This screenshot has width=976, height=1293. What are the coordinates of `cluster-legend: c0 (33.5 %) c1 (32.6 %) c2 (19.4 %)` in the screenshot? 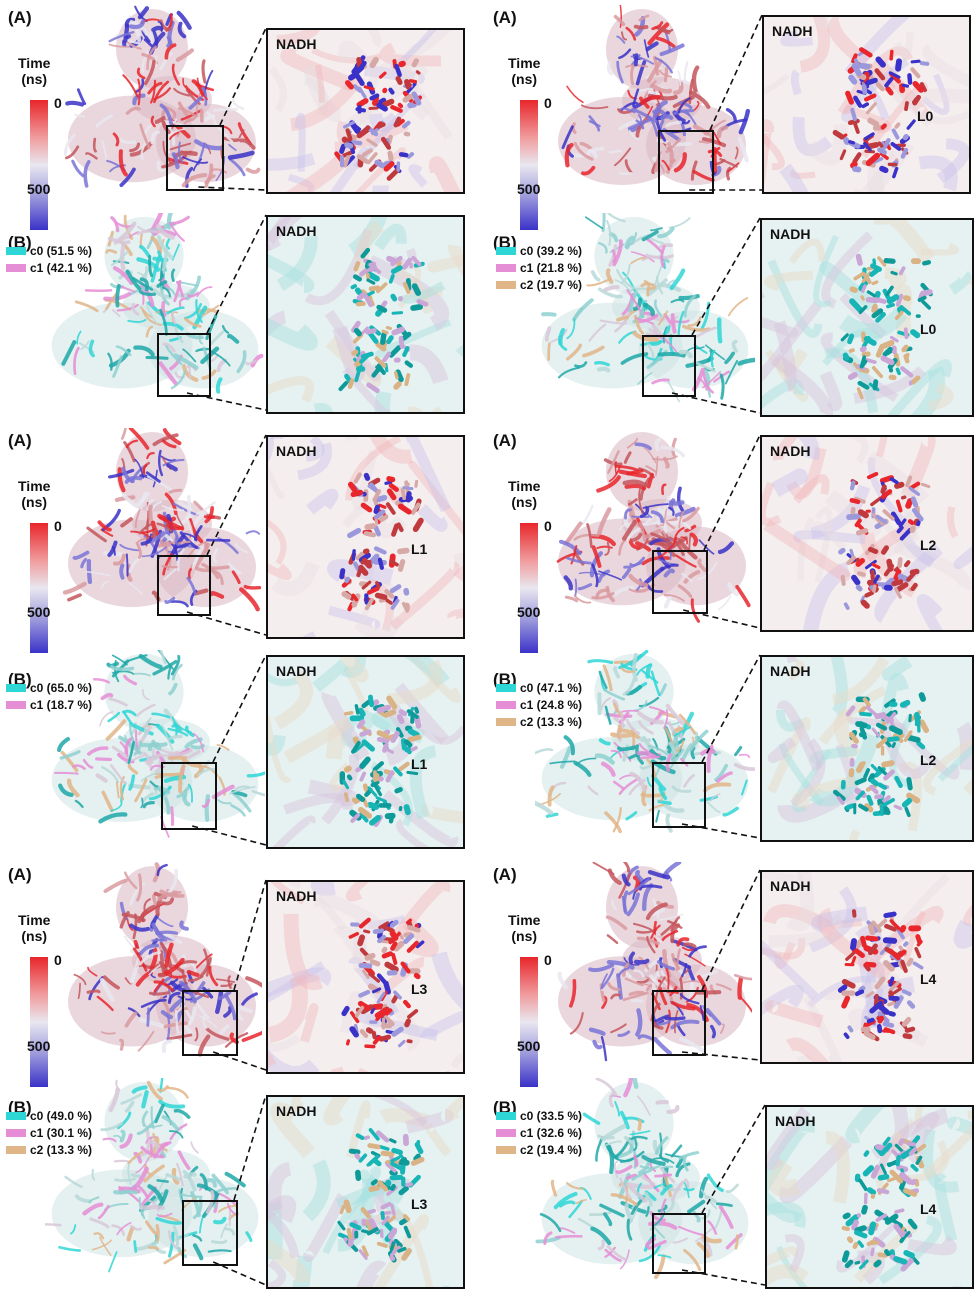 It's located at (539, 1133).